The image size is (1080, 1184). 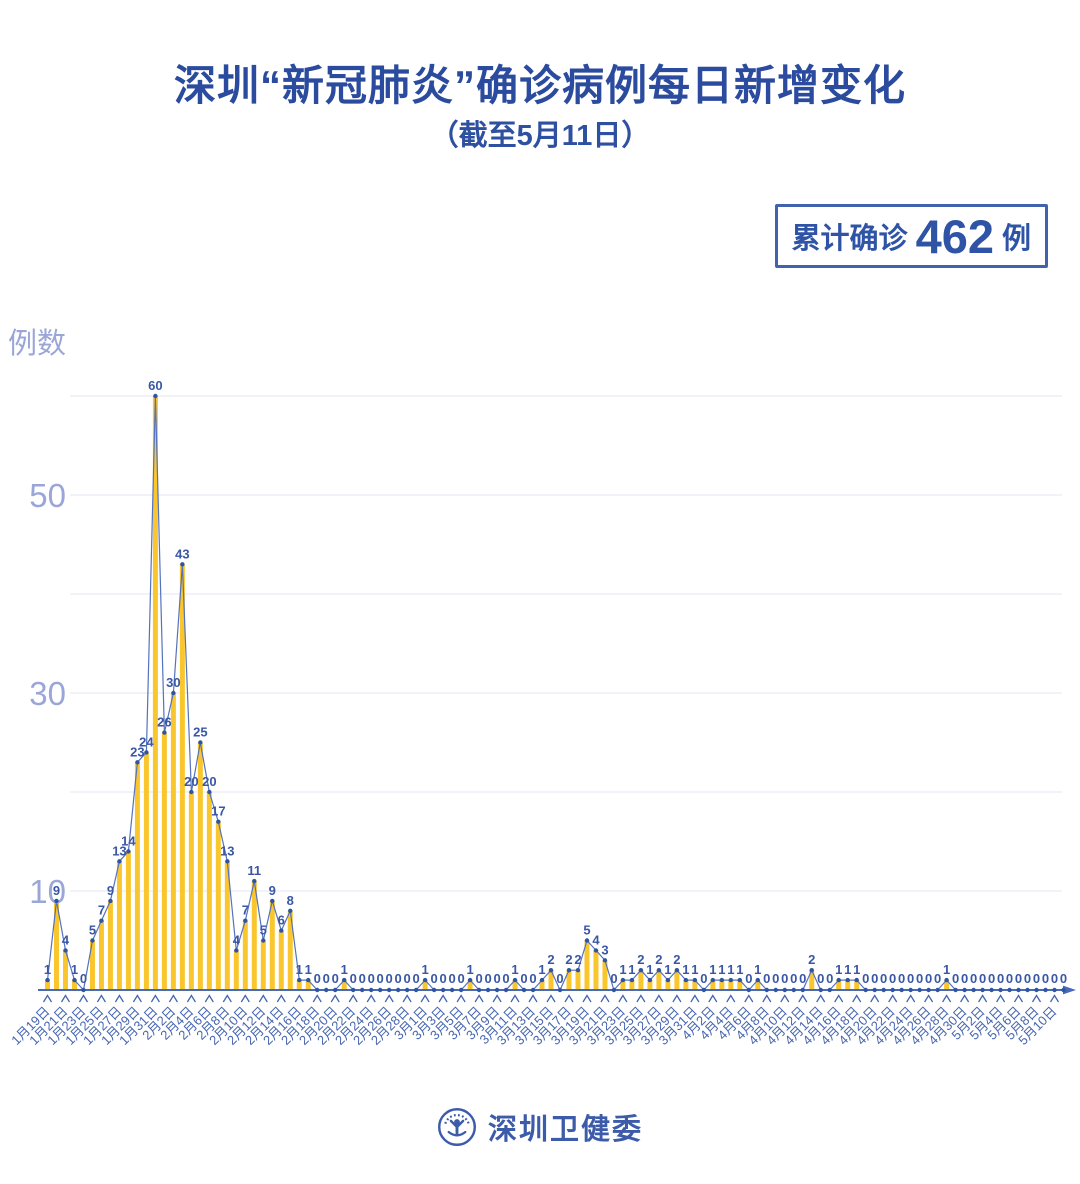 I want to click on svg-text: 25, so click(x=200, y=732).